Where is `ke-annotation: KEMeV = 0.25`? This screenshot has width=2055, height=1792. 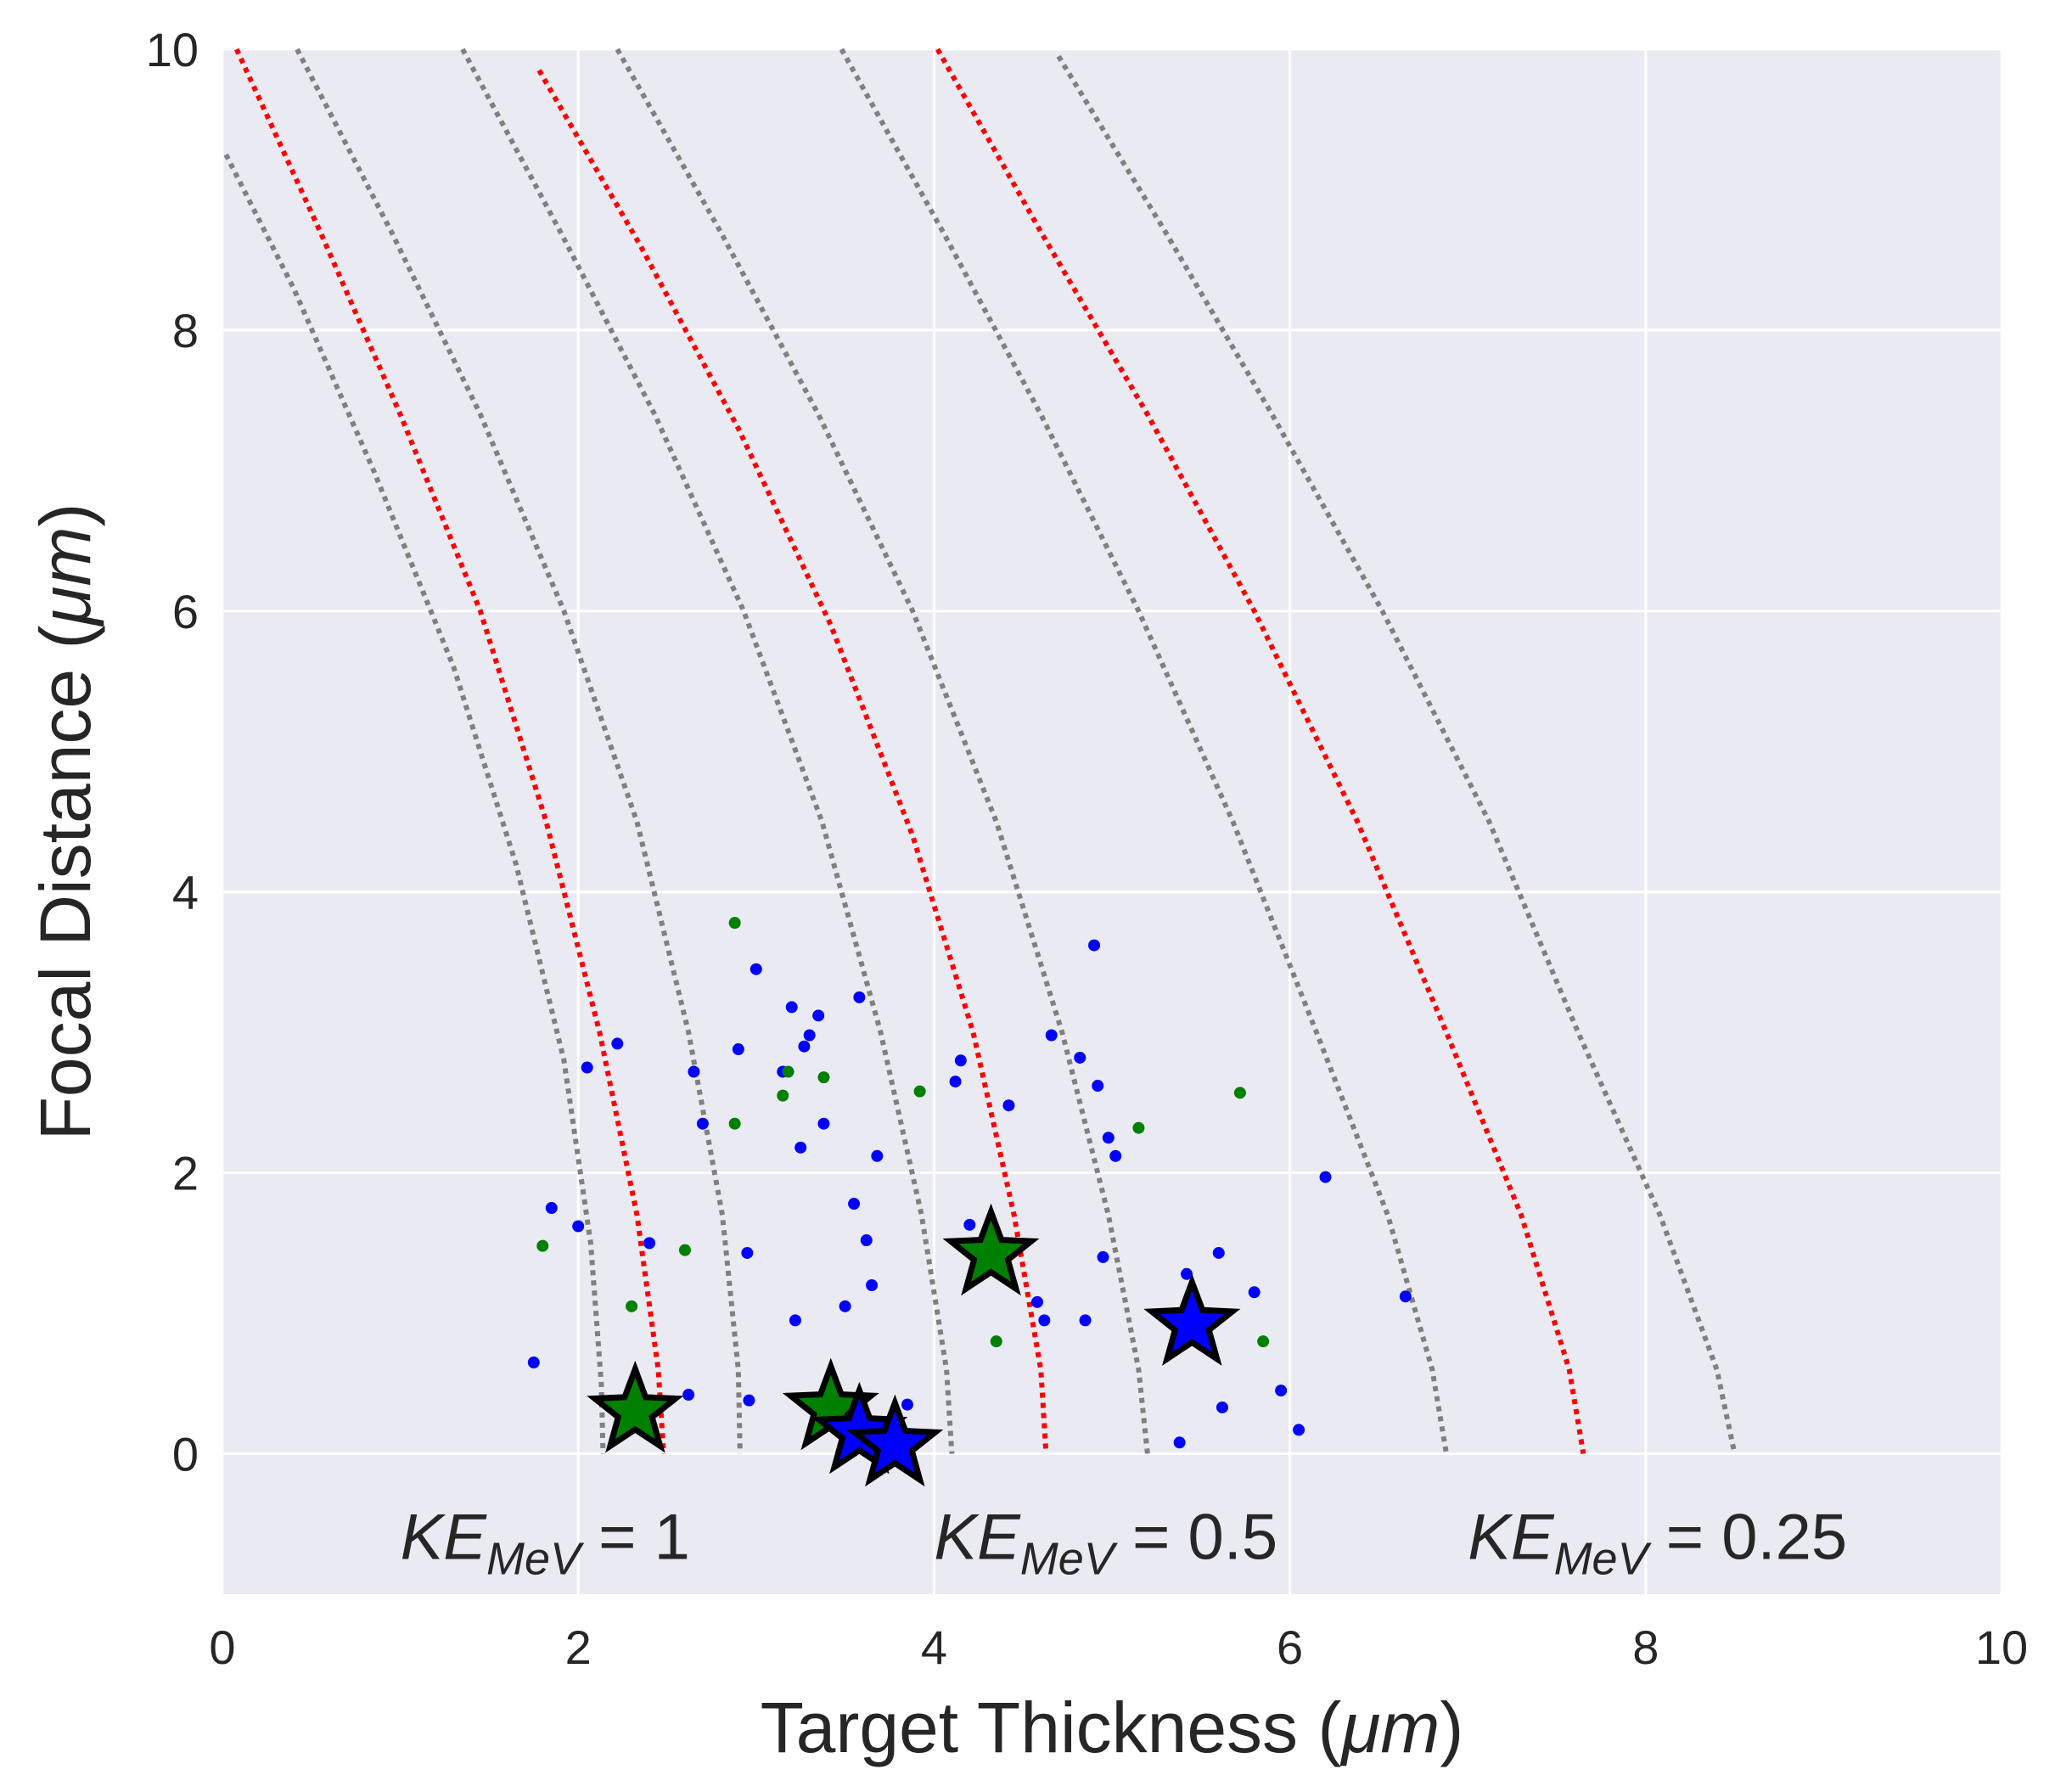 ke-annotation: KEMeV = 0.25 is located at coordinates (1657, 1543).